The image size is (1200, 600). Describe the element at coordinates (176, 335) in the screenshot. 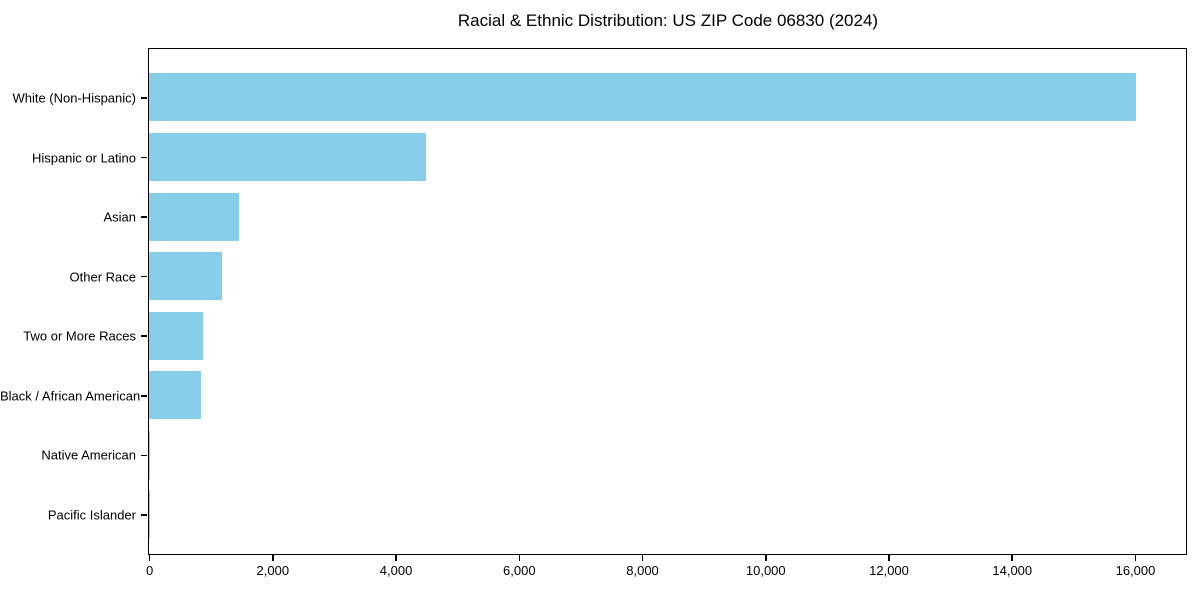

I see `bar-two-or-more-races` at that location.